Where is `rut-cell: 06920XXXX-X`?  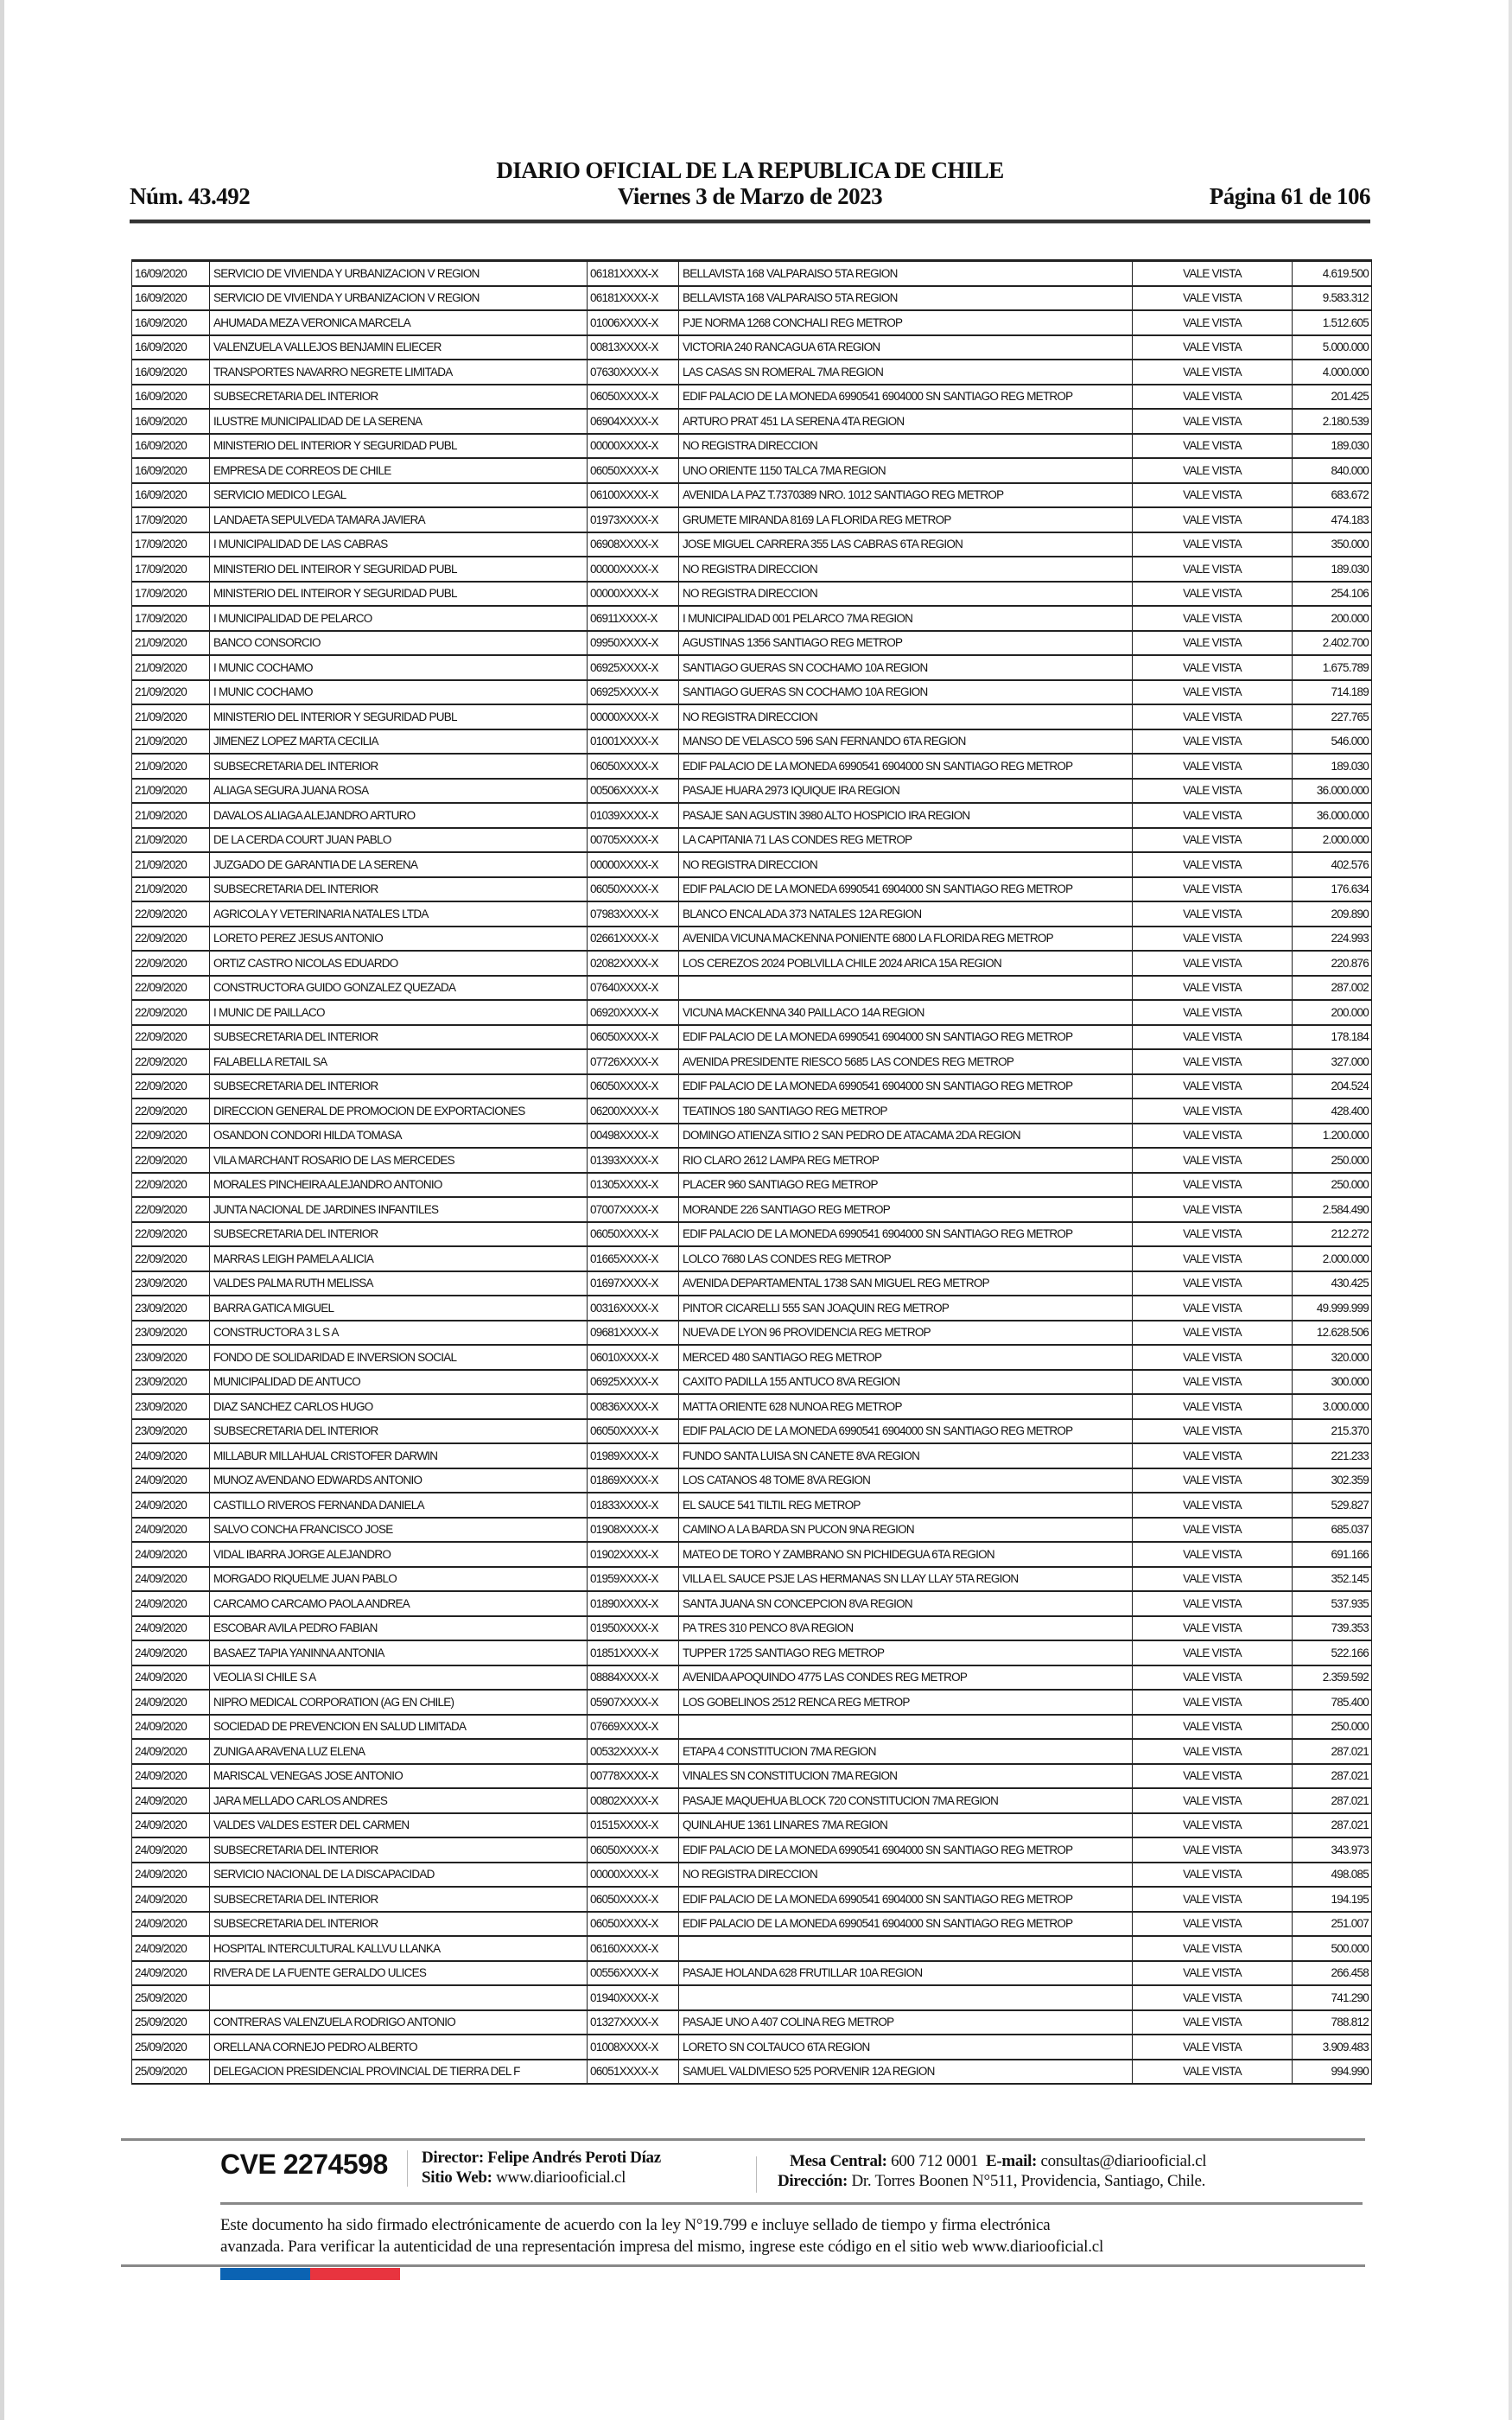
rut-cell: 06920XXXX-X is located at coordinates (633, 1012).